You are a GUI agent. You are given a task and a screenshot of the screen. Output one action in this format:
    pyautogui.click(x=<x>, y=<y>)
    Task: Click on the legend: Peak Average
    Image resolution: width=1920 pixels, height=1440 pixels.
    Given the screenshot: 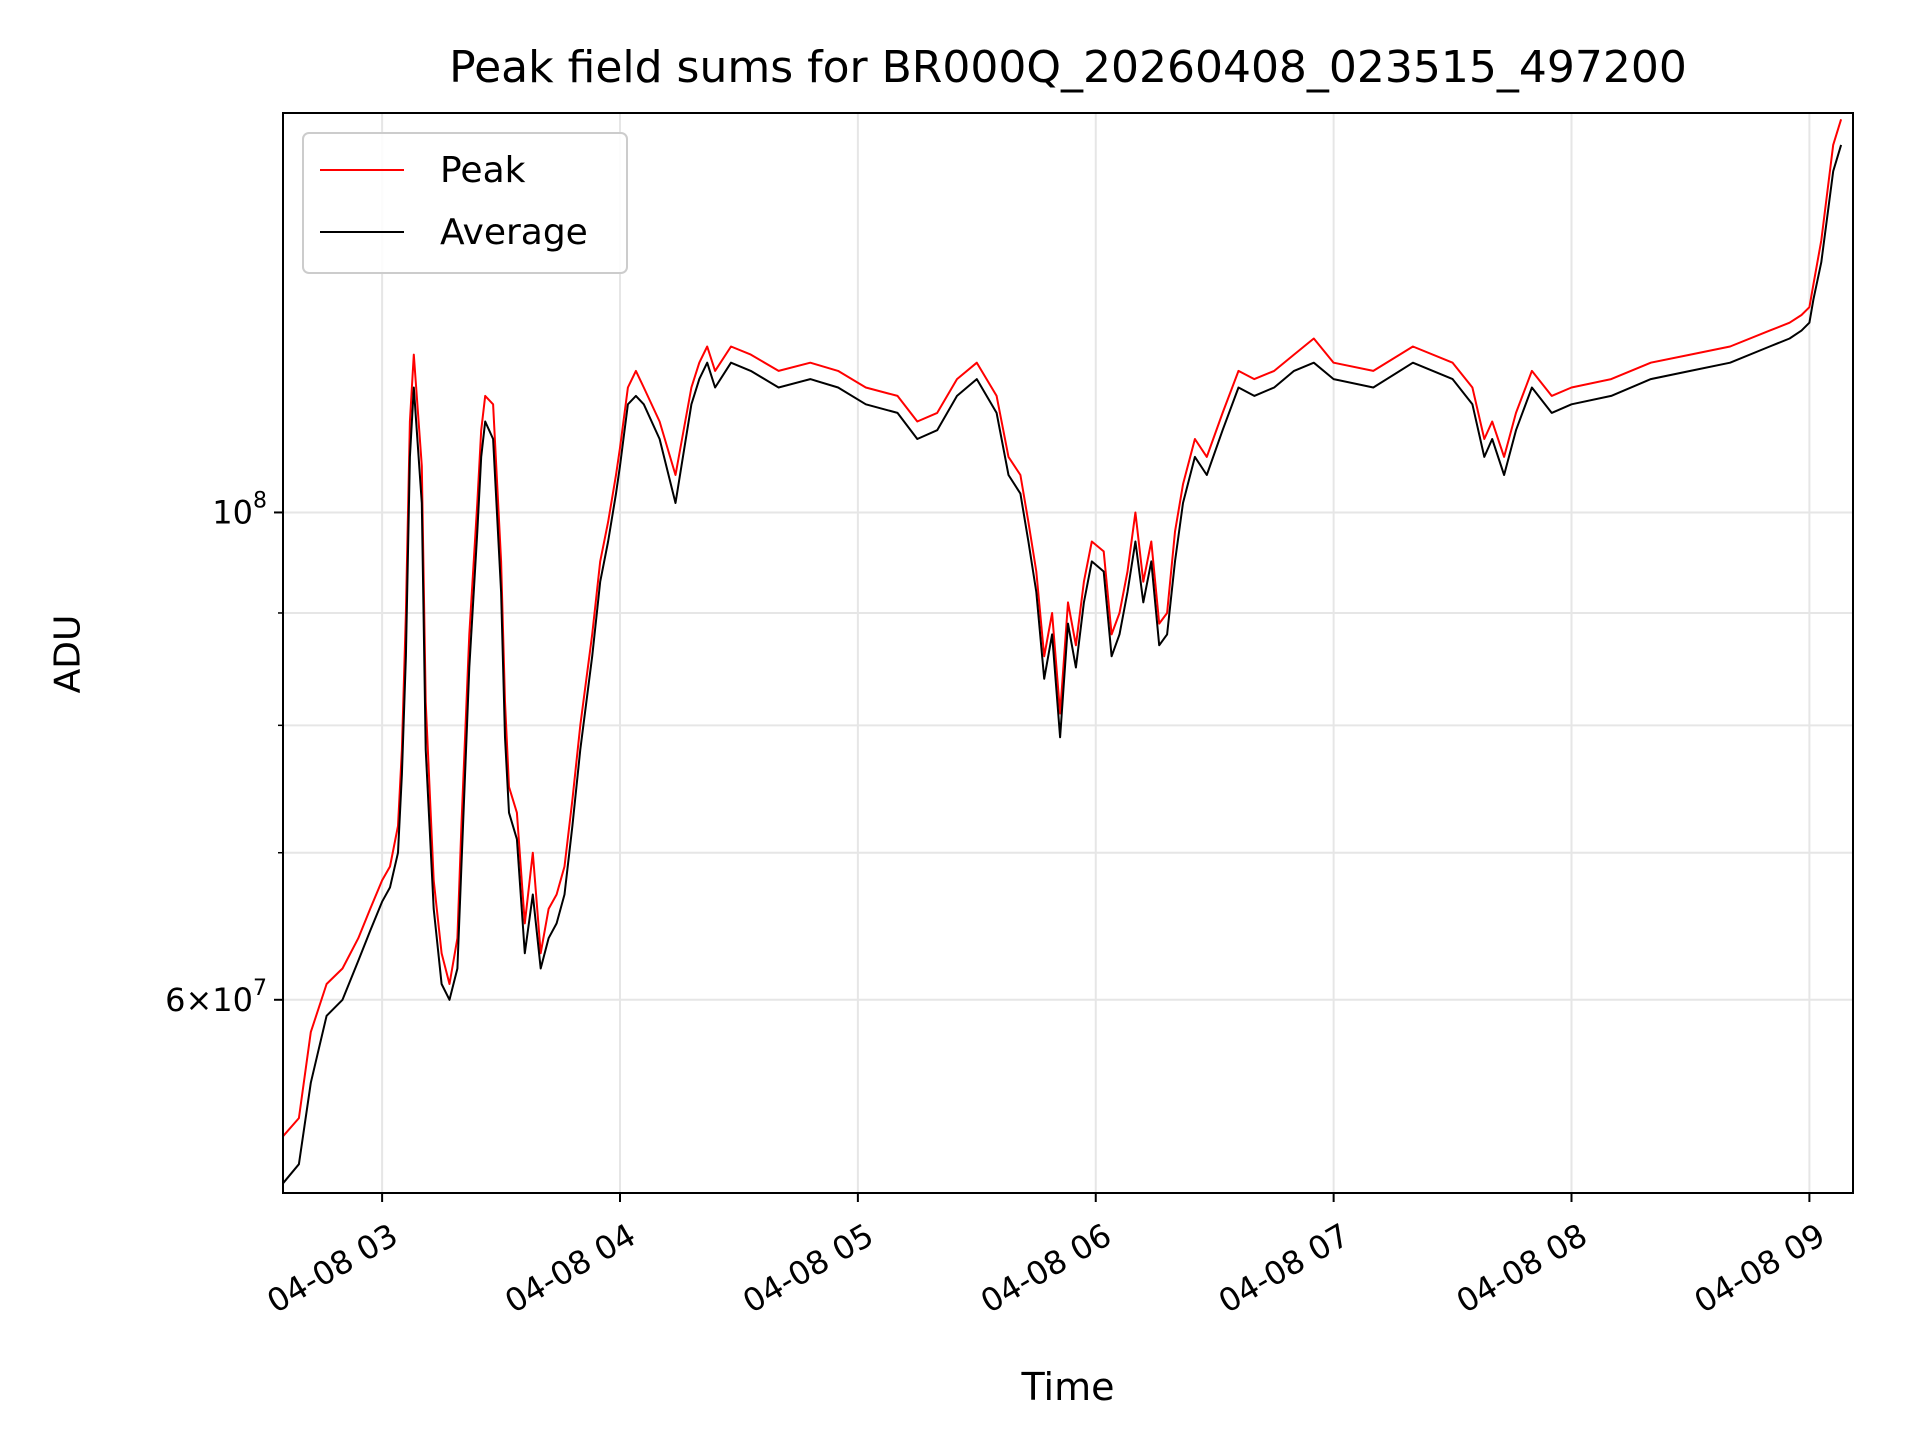 What is the action you would take?
    pyautogui.click(x=465, y=203)
    